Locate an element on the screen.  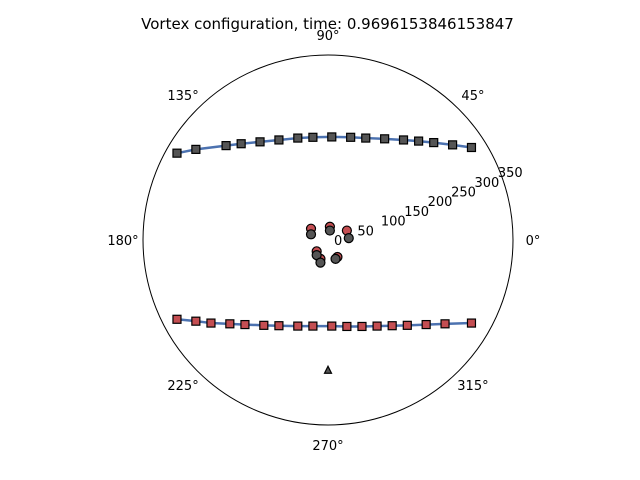
angle-tick-label: 135° is located at coordinates (182, 96).